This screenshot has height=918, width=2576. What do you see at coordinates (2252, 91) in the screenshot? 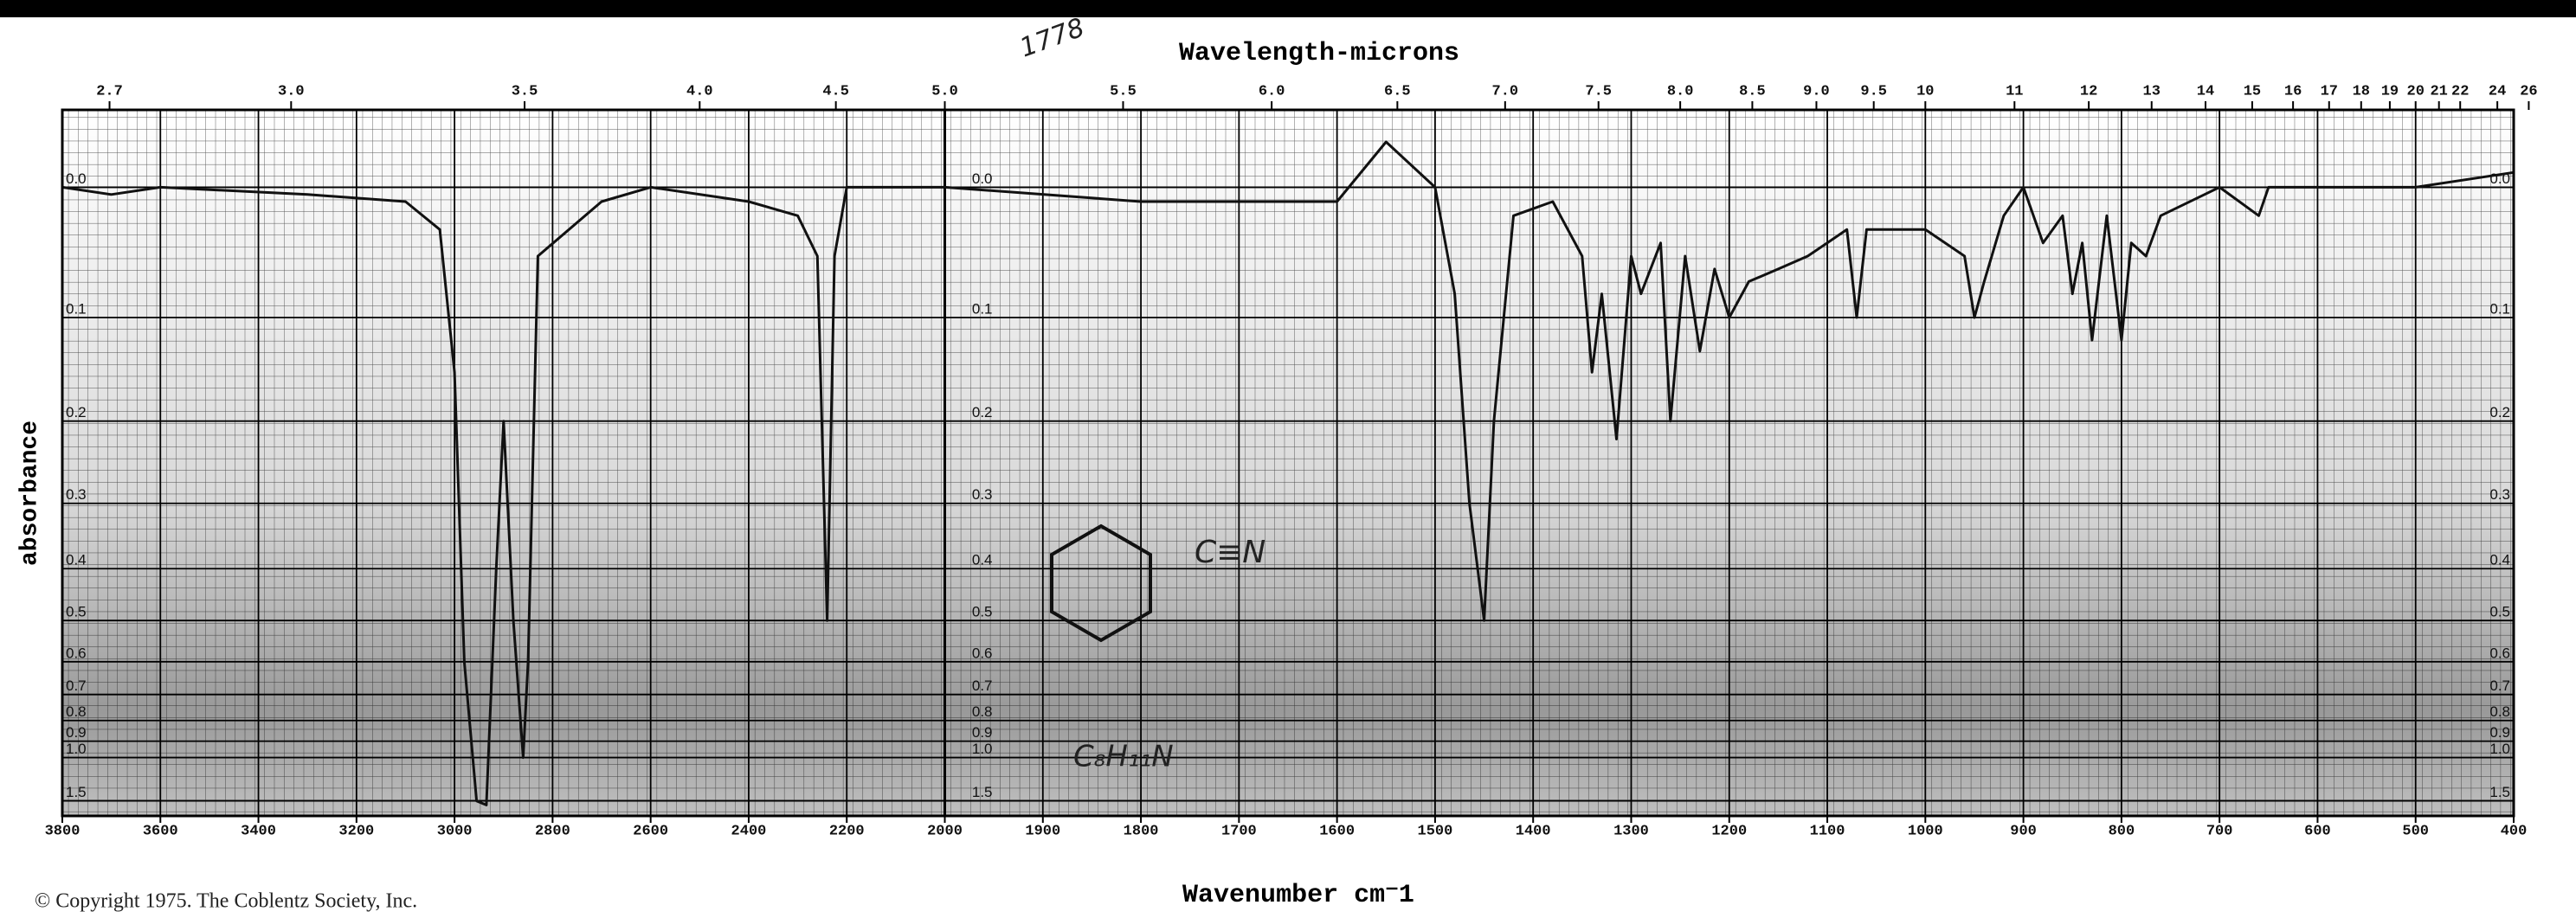
I see `x2-tick-label: 15` at bounding box center [2252, 91].